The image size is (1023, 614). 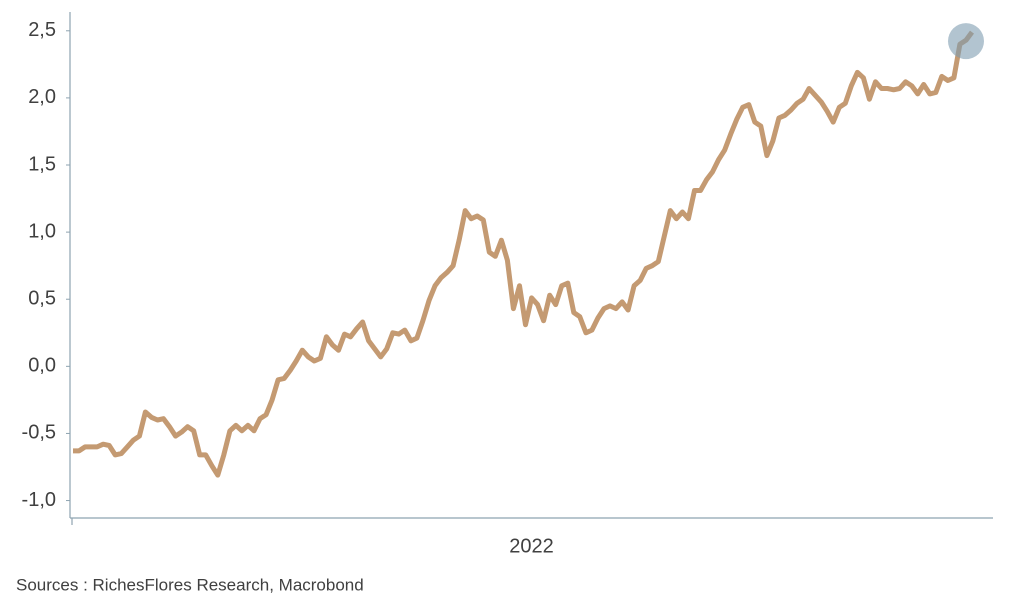 I want to click on y-tick-label: 1,5, so click(x=42, y=164).